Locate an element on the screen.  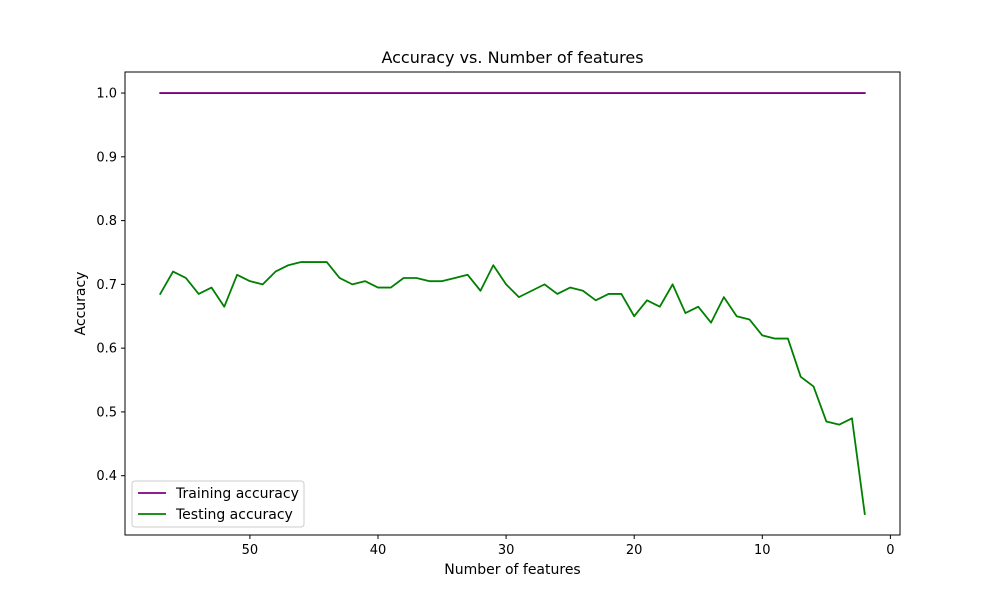
x-tick-label: 20 is located at coordinates (634, 550).